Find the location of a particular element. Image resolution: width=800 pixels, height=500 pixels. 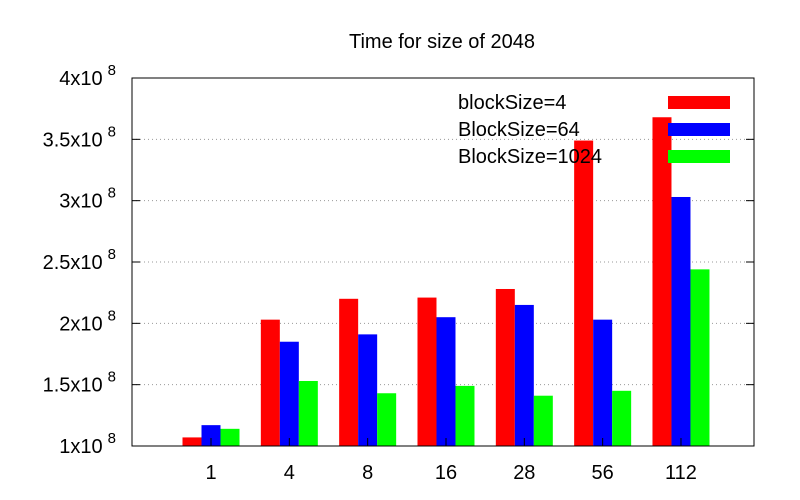

x-tick-label: 4 is located at coordinates (289, 473).